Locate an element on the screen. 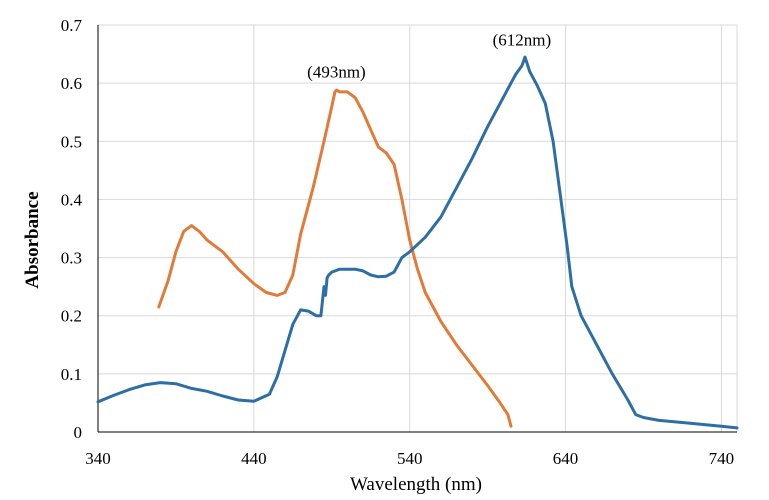 The height and width of the screenshot is (500, 769). y-tick-label: 0.2 is located at coordinates (71, 316).